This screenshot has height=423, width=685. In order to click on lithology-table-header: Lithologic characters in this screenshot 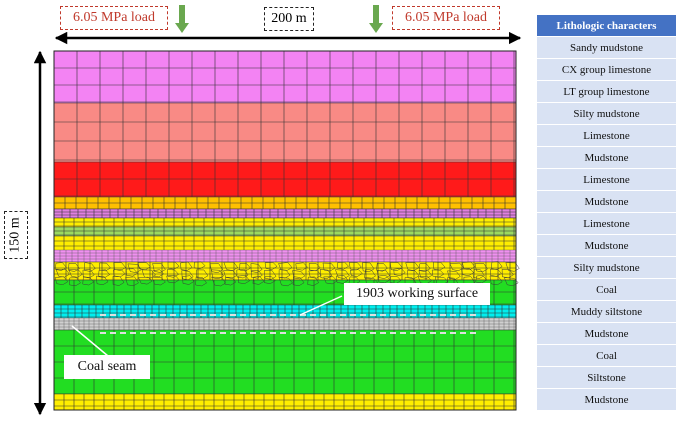, I will do `click(606, 26)`.